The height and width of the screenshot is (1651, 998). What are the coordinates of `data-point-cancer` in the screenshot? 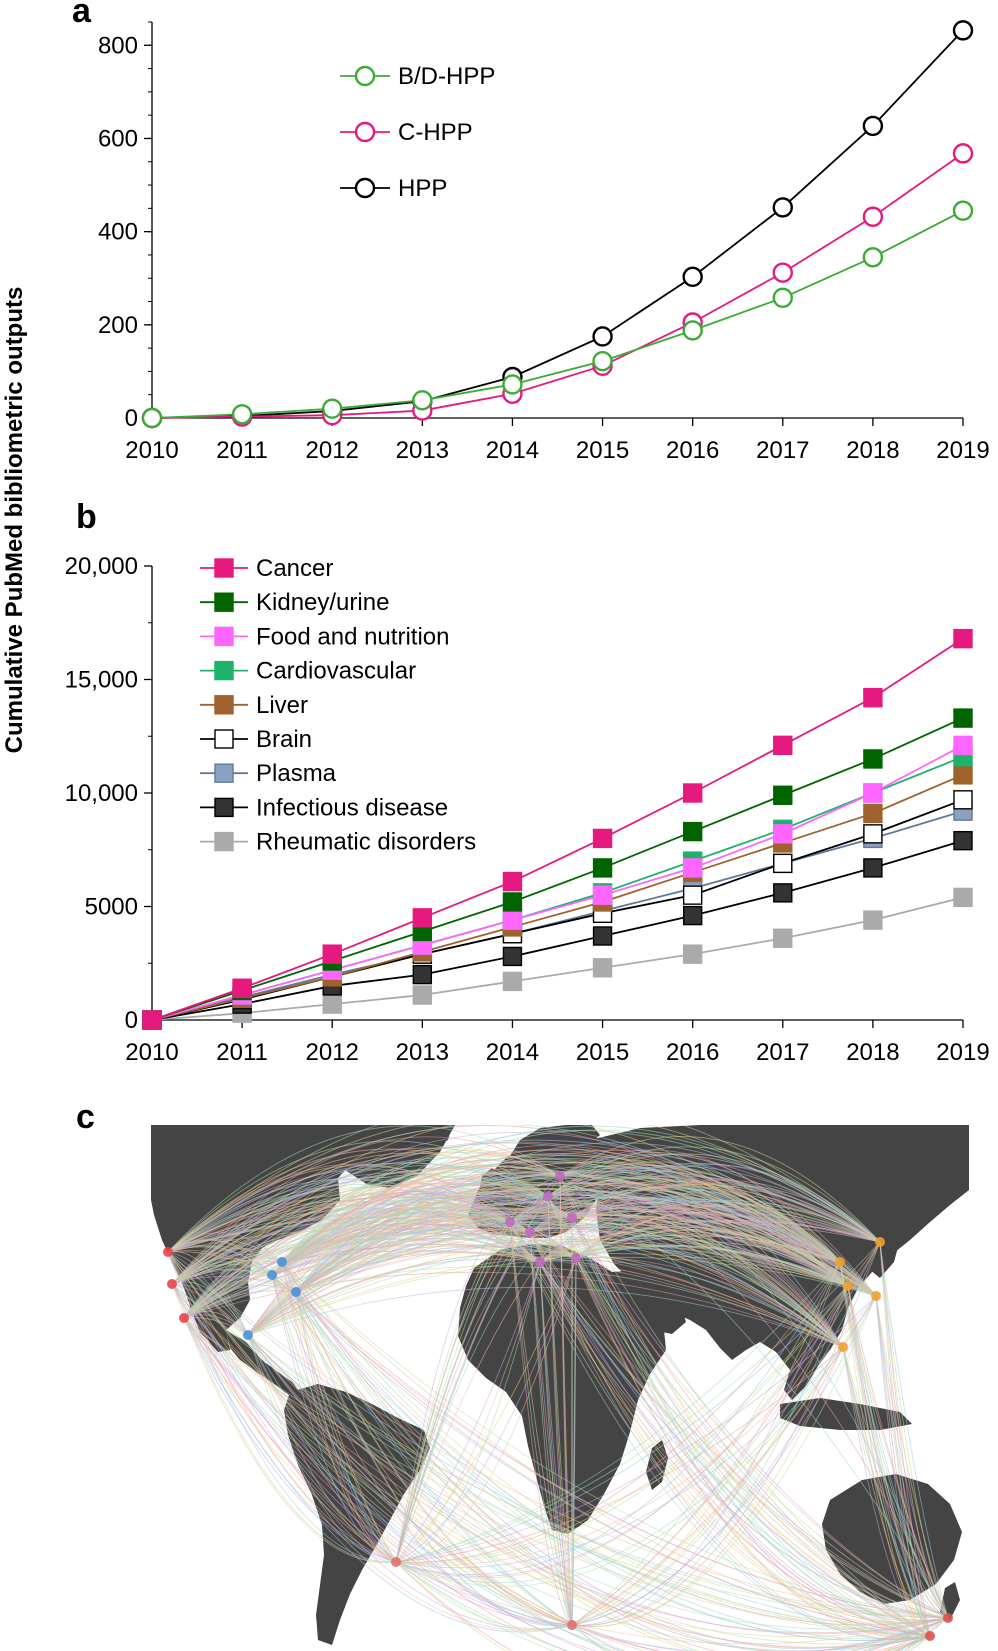 It's located at (692, 793).